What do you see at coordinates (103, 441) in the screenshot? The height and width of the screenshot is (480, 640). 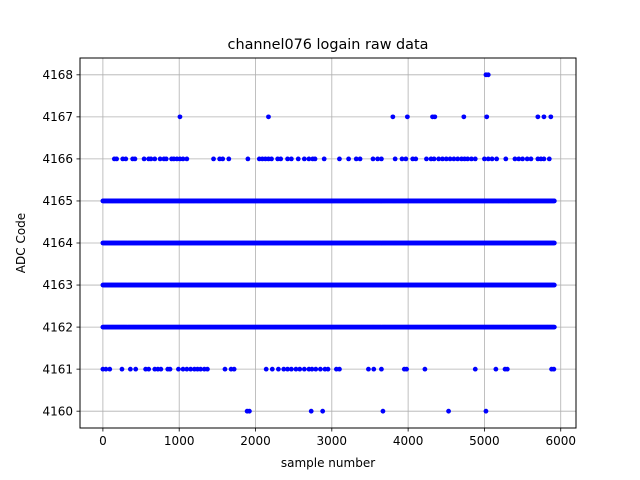 I see `x-tick-label: 0` at bounding box center [103, 441].